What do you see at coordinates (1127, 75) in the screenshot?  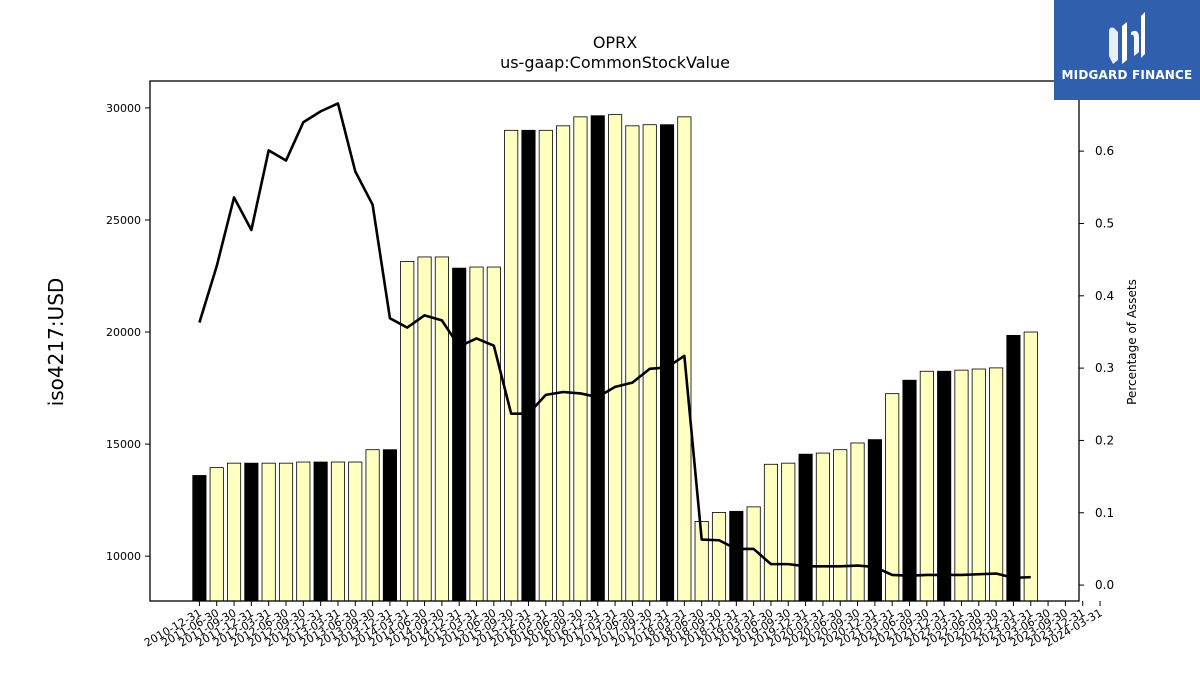 I see `logo-text: MIDGARD FINANCE` at bounding box center [1127, 75].